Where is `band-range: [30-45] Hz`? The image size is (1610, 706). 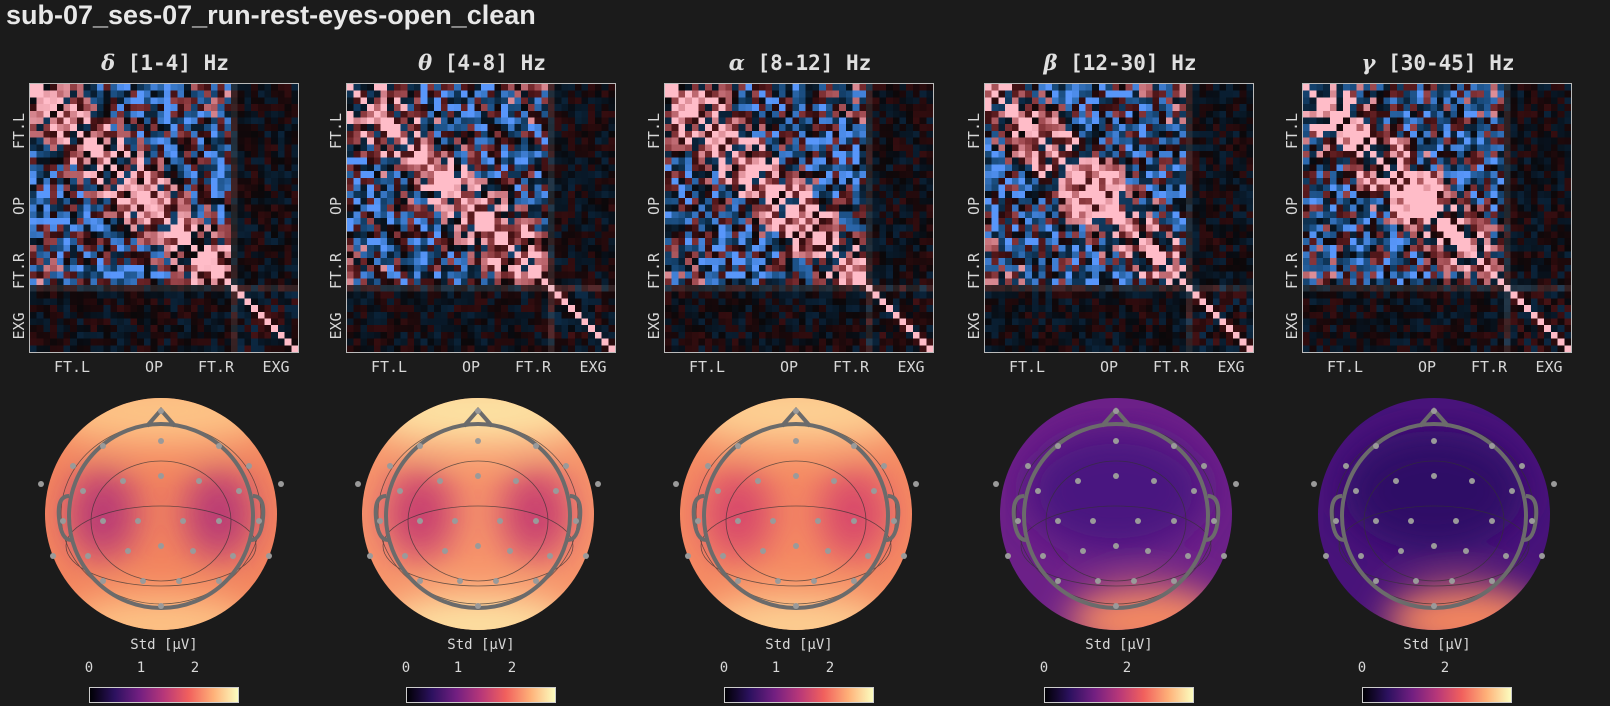
band-range: [30-45] Hz is located at coordinates (1451, 63).